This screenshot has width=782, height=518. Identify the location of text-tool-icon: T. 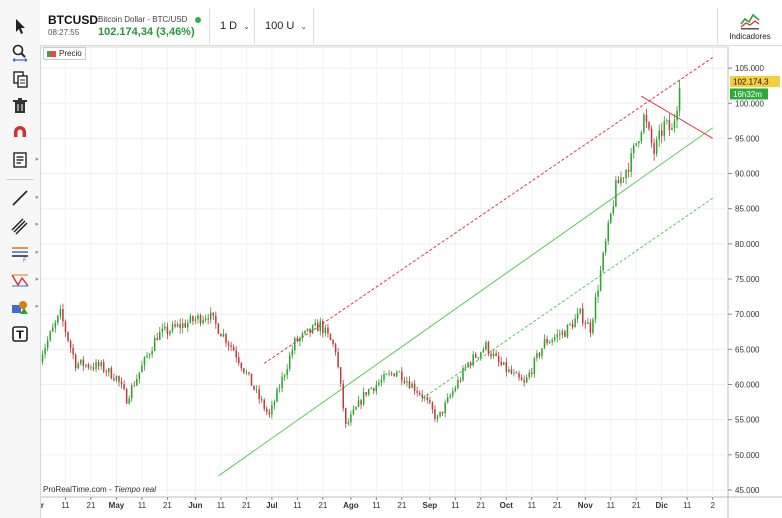
(20, 334).